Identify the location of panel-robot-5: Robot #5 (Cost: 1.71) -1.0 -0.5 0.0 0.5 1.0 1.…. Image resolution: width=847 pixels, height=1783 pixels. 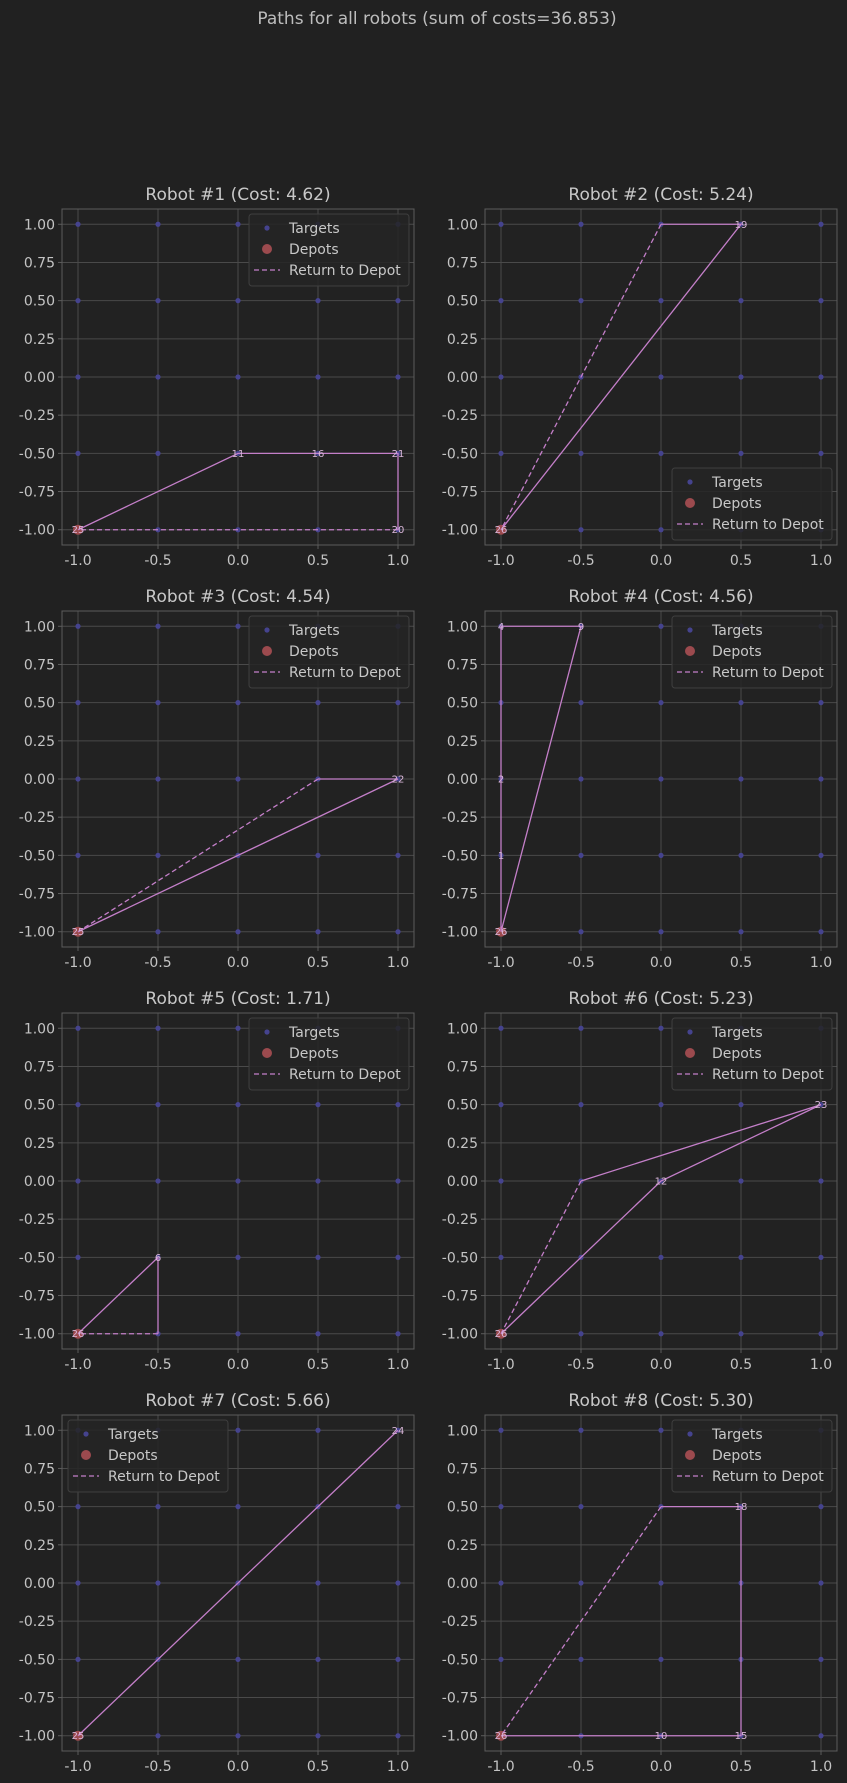
(217, 1181).